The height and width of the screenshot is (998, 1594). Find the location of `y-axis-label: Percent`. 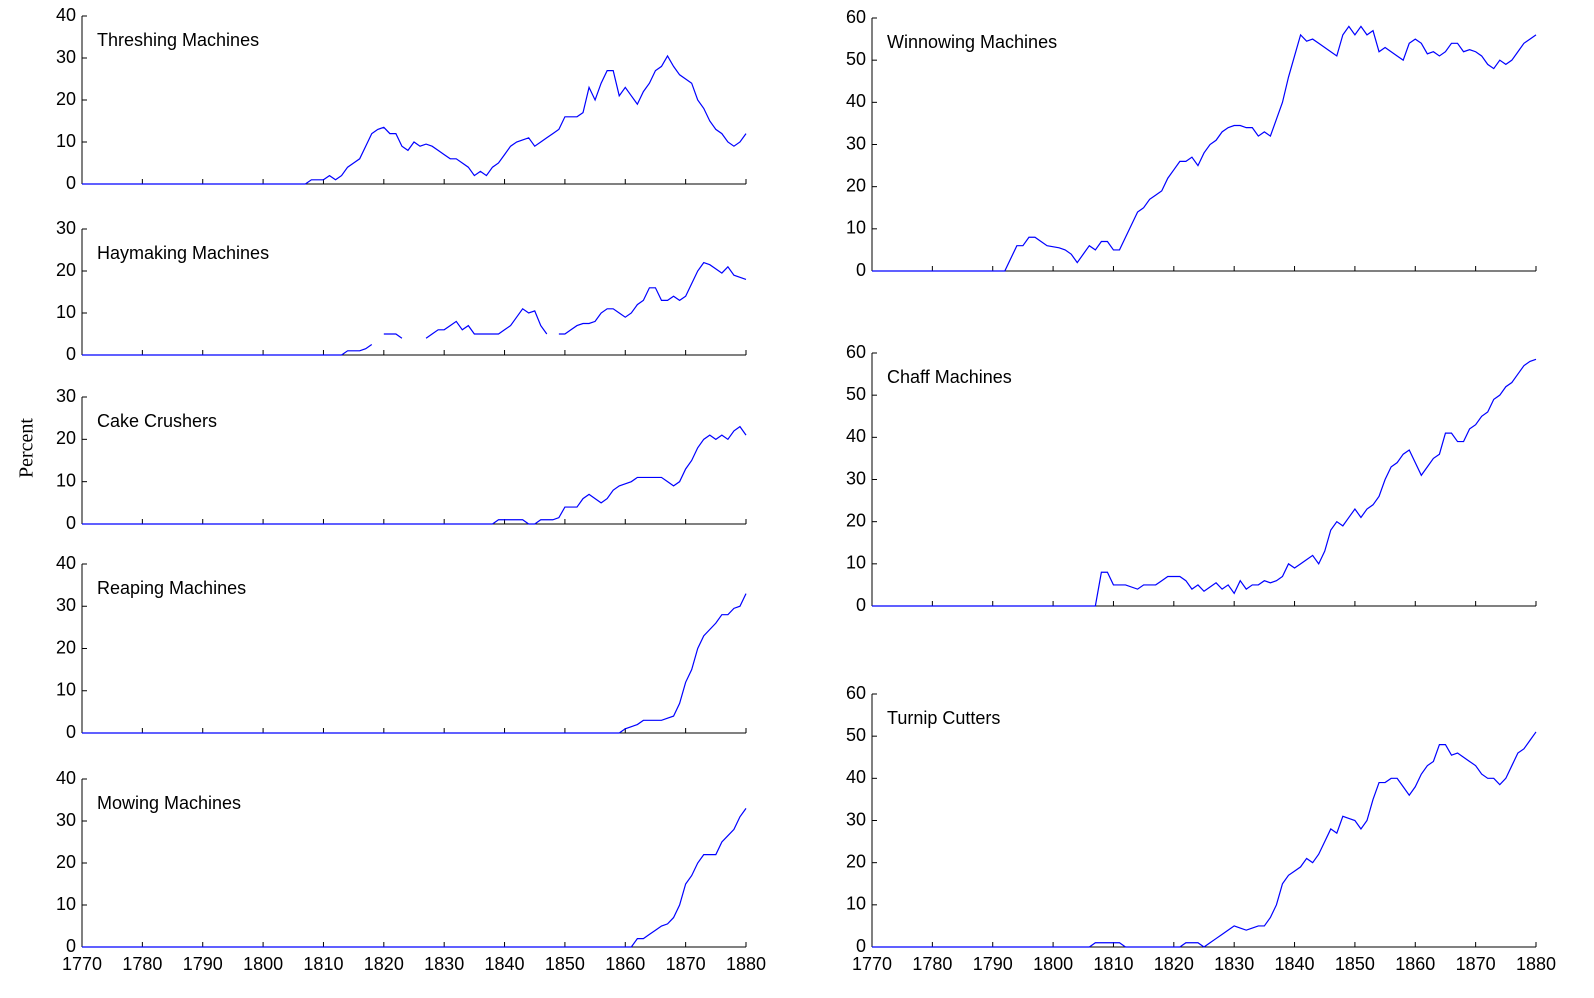

y-axis-label: Percent is located at coordinates (27, 448).